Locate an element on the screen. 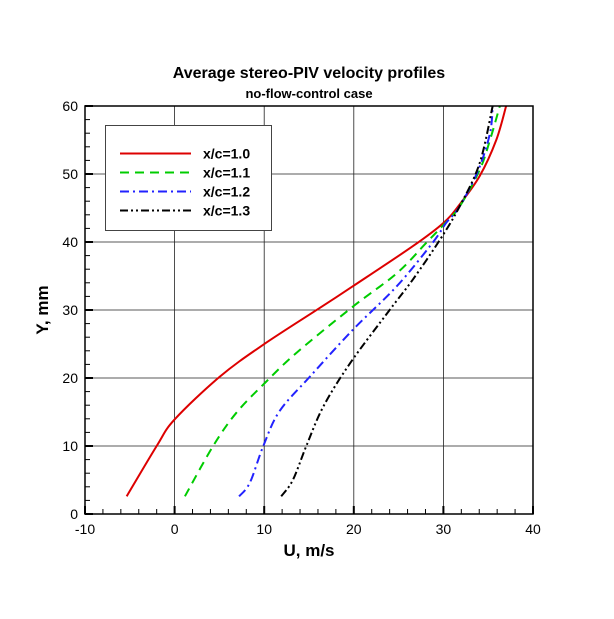  x-tick-label: 0 is located at coordinates (175, 529).